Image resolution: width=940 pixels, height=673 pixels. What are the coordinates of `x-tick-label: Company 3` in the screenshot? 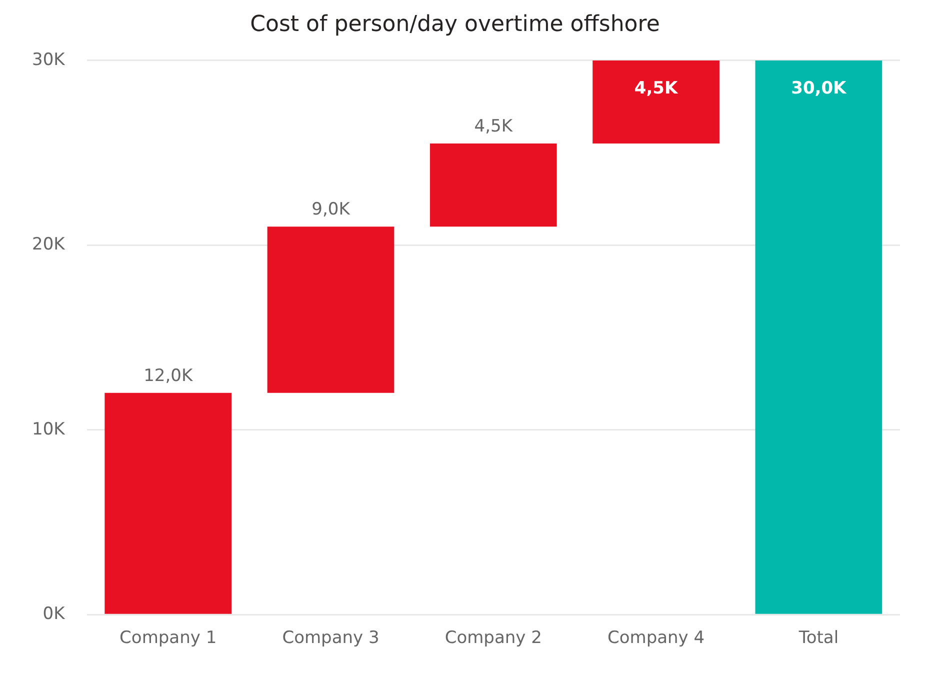 It's located at (331, 638).